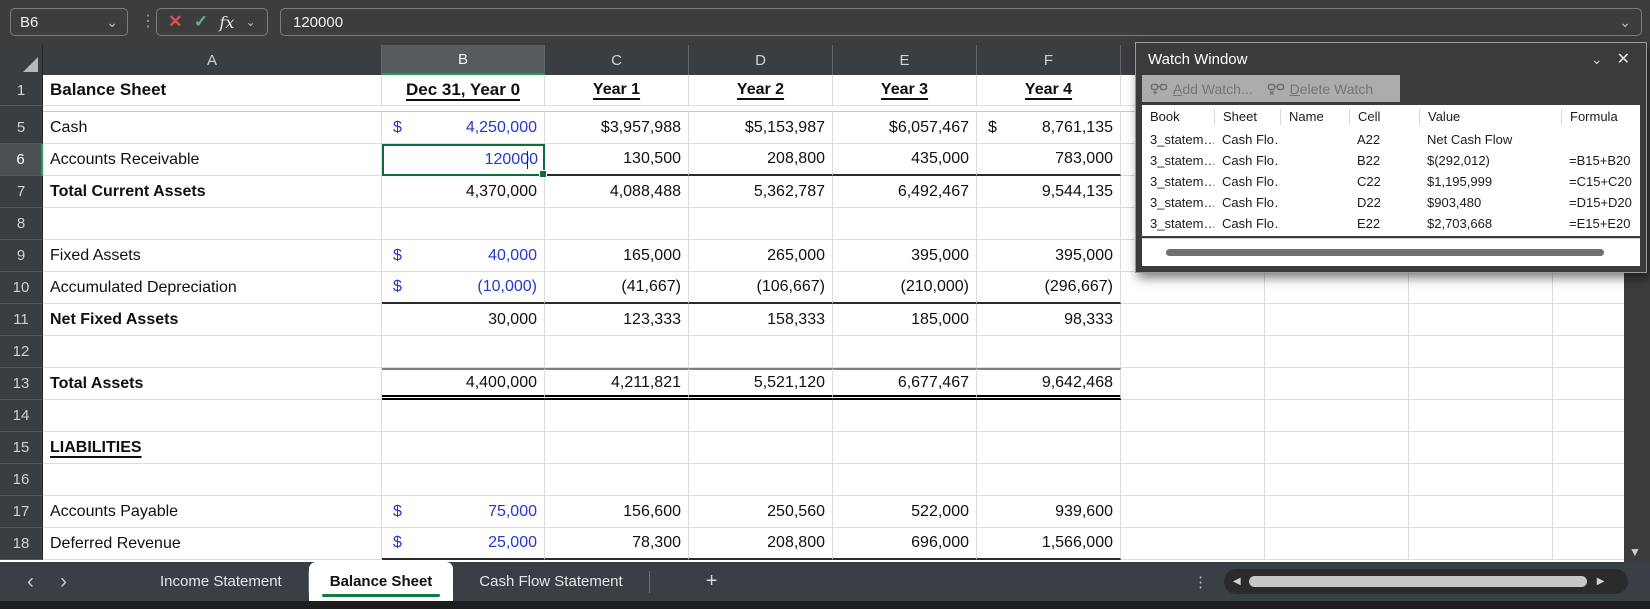 The image size is (1650, 609). Describe the element at coordinates (617, 256) in the screenshot. I see `cell: 165,000` at that location.